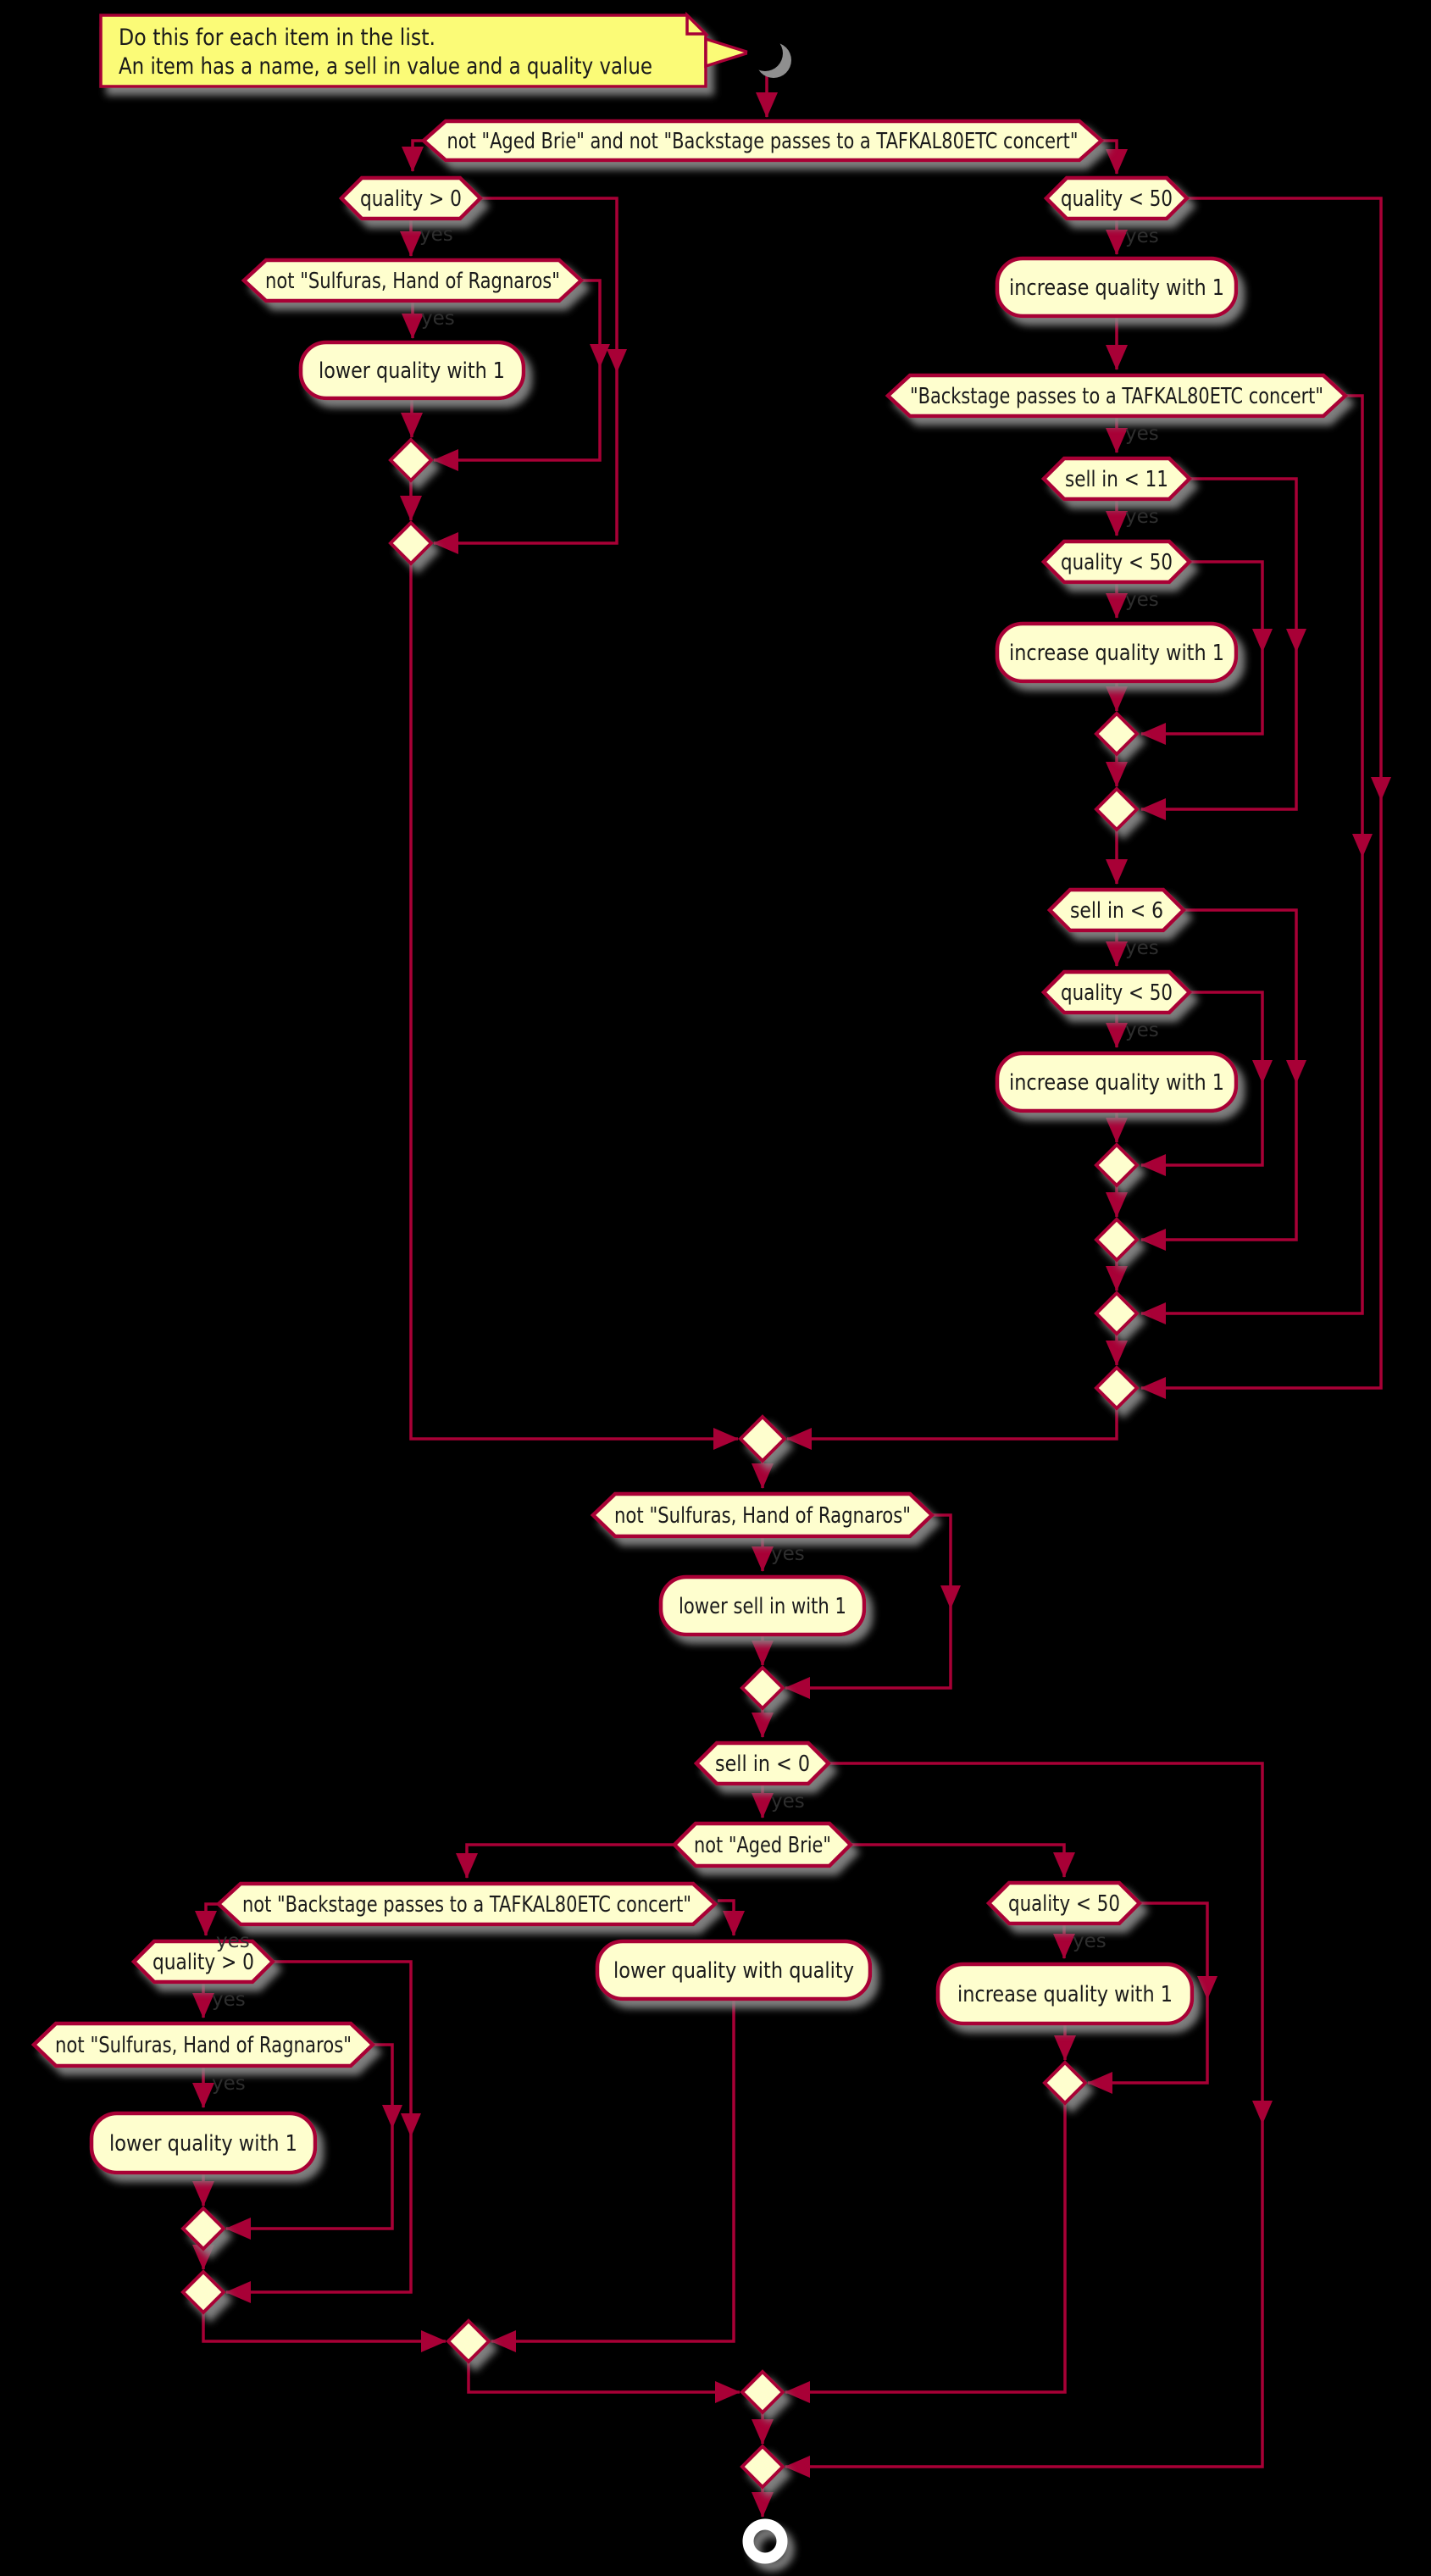 The width and height of the screenshot is (1431, 2576). I want to click on edge-brie-yes, so click(565, 1861).